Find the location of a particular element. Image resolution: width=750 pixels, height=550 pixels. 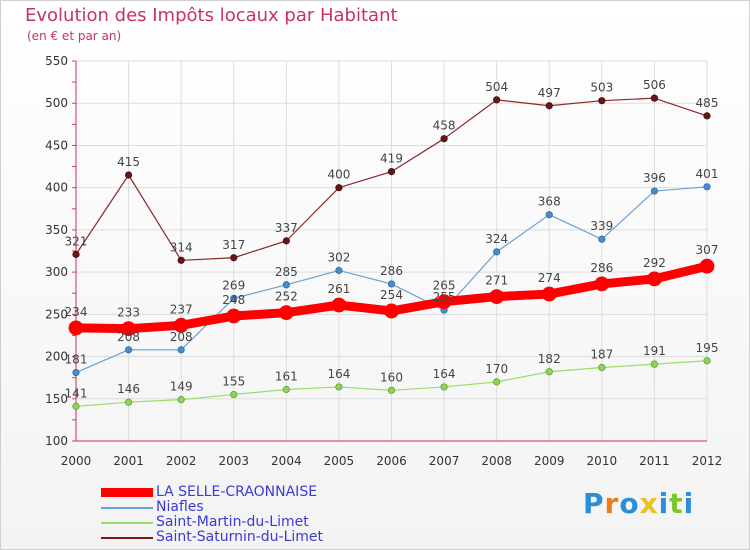

x-tick-label: 2012 is located at coordinates (707, 461).